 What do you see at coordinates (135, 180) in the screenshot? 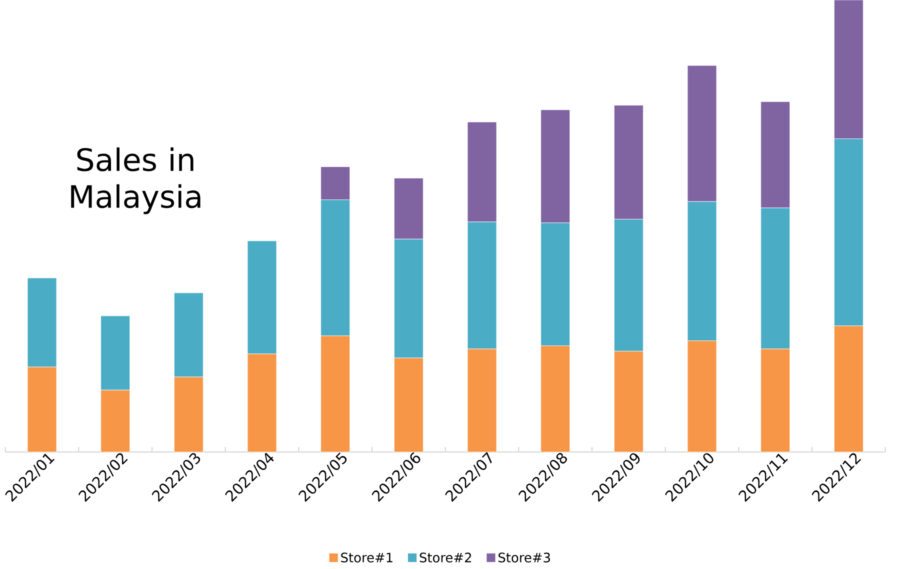
I see `annotation: Sales in Malaysia` at bounding box center [135, 180].